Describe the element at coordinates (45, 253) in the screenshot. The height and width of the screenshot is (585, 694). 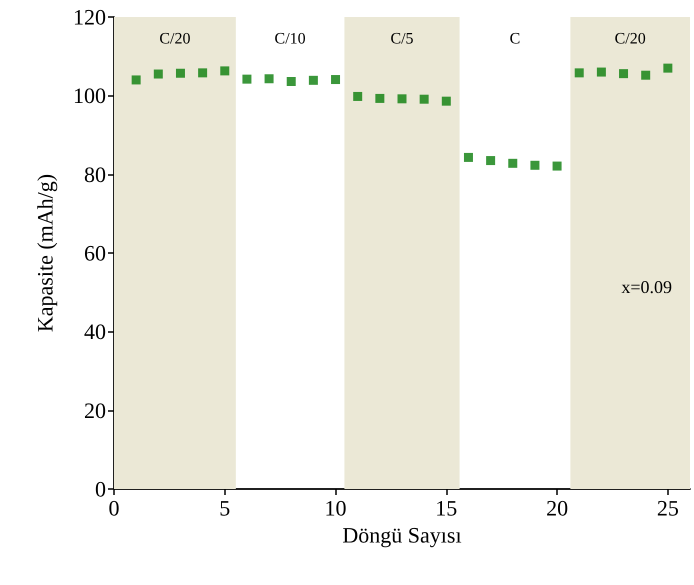
I see `y-axis-title: Kapasite (mAh/g)` at that location.